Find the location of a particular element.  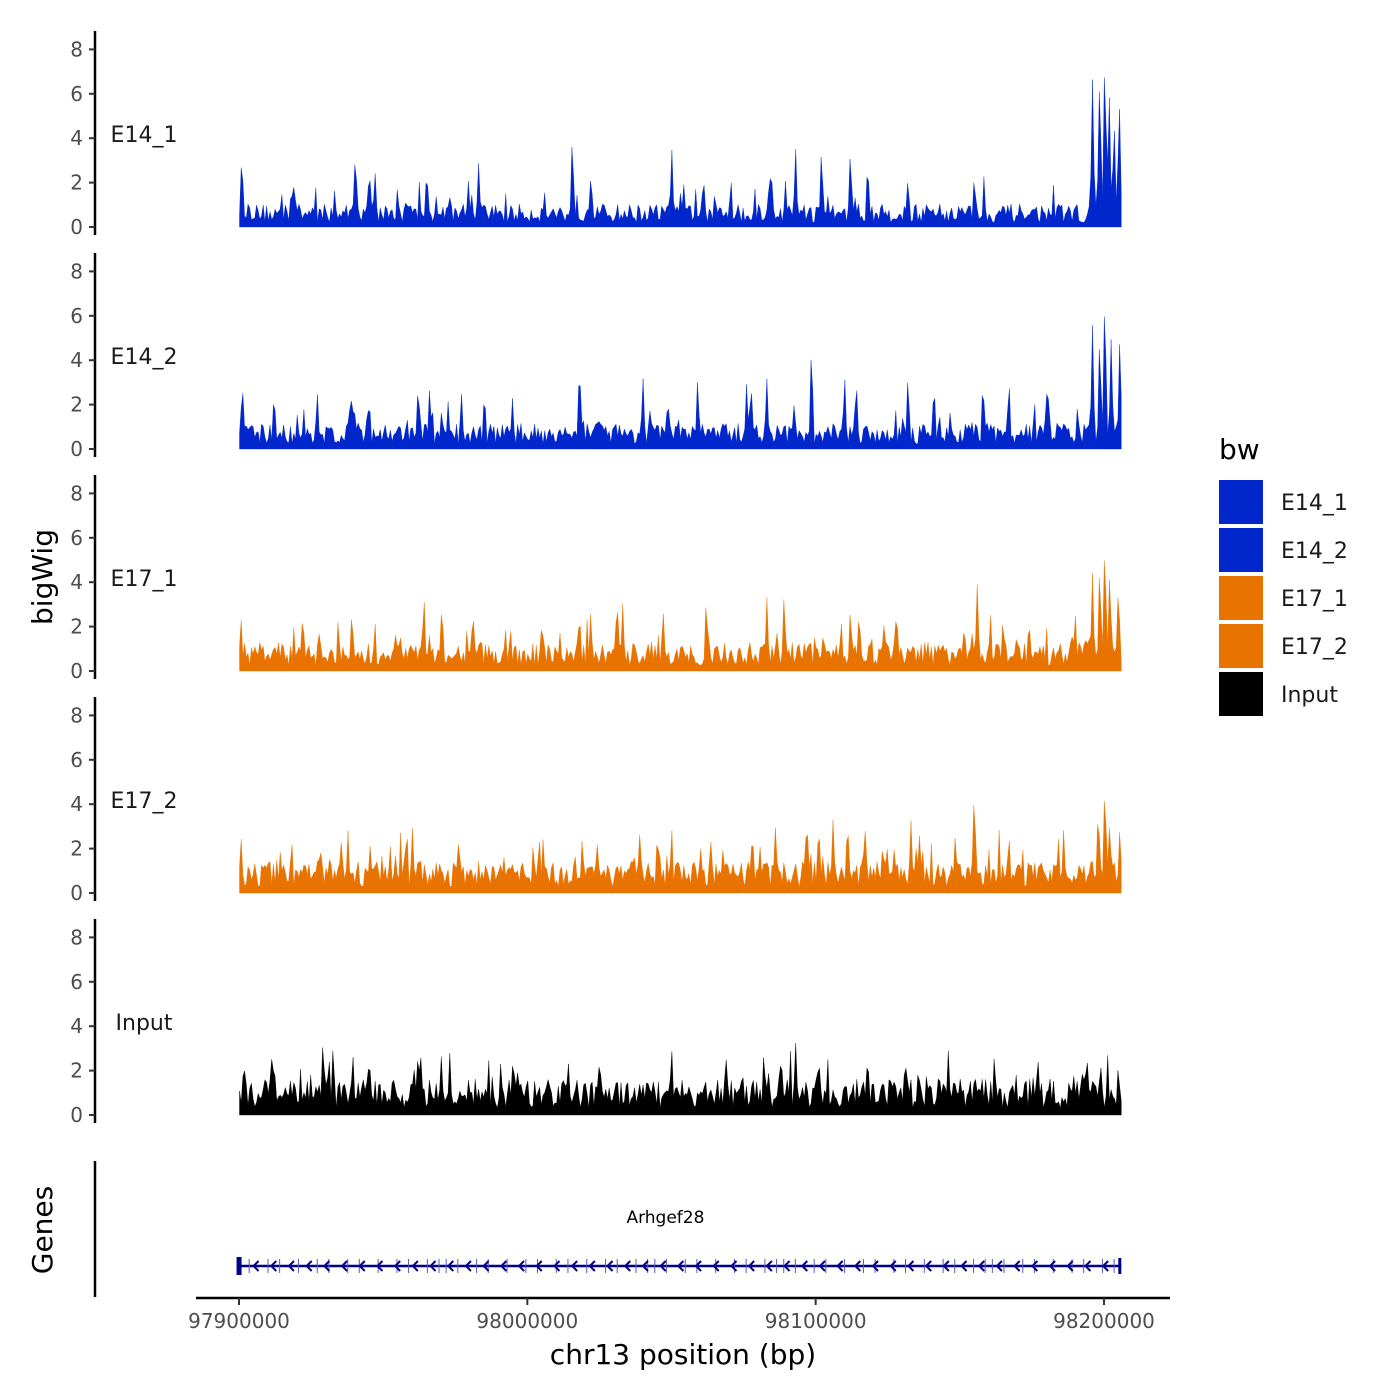

legend-label: E17_1 is located at coordinates (1314, 599).